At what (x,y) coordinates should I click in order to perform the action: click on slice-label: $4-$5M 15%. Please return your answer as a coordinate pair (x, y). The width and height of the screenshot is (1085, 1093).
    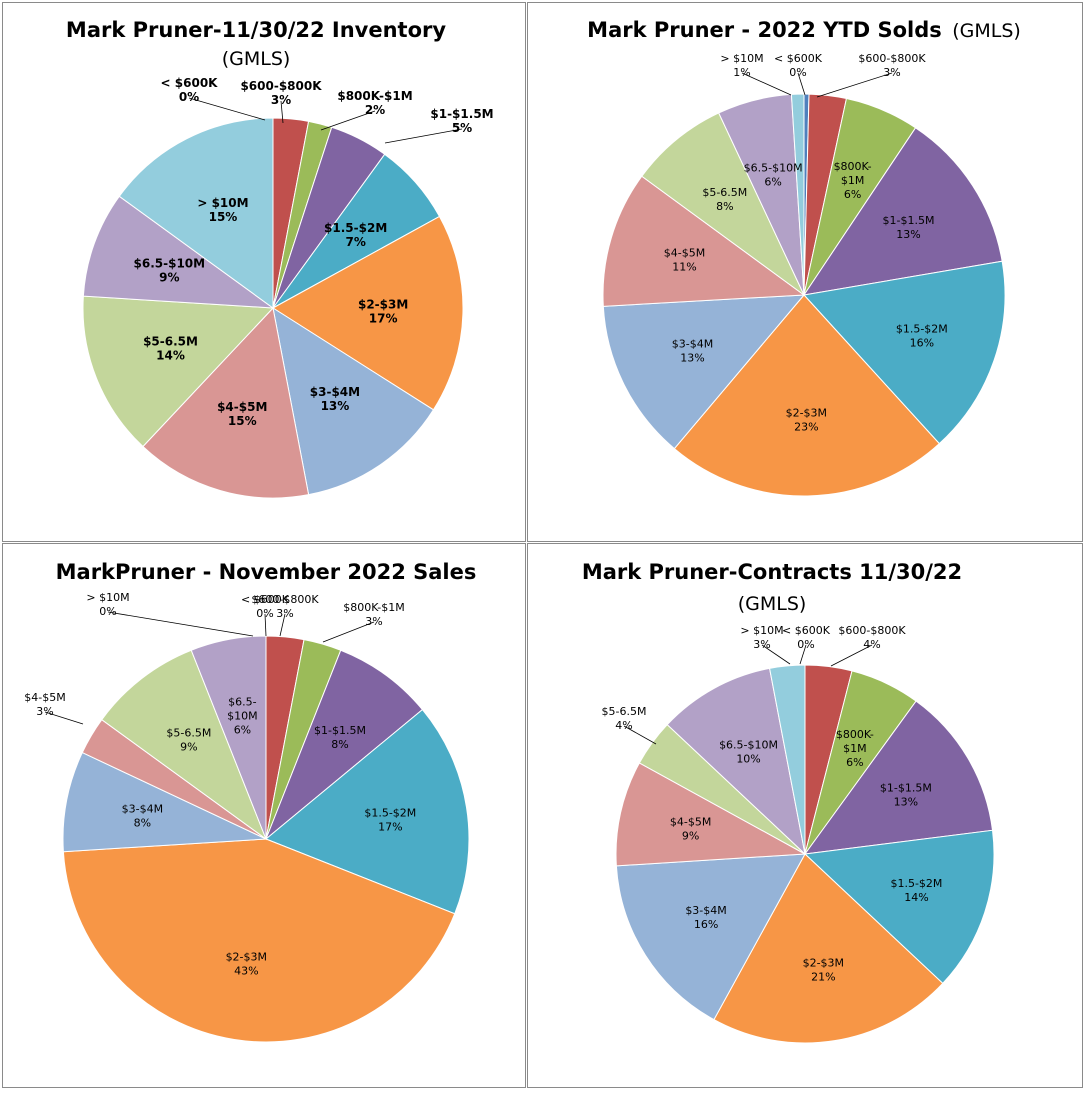
    Looking at the image, I should click on (242, 414).